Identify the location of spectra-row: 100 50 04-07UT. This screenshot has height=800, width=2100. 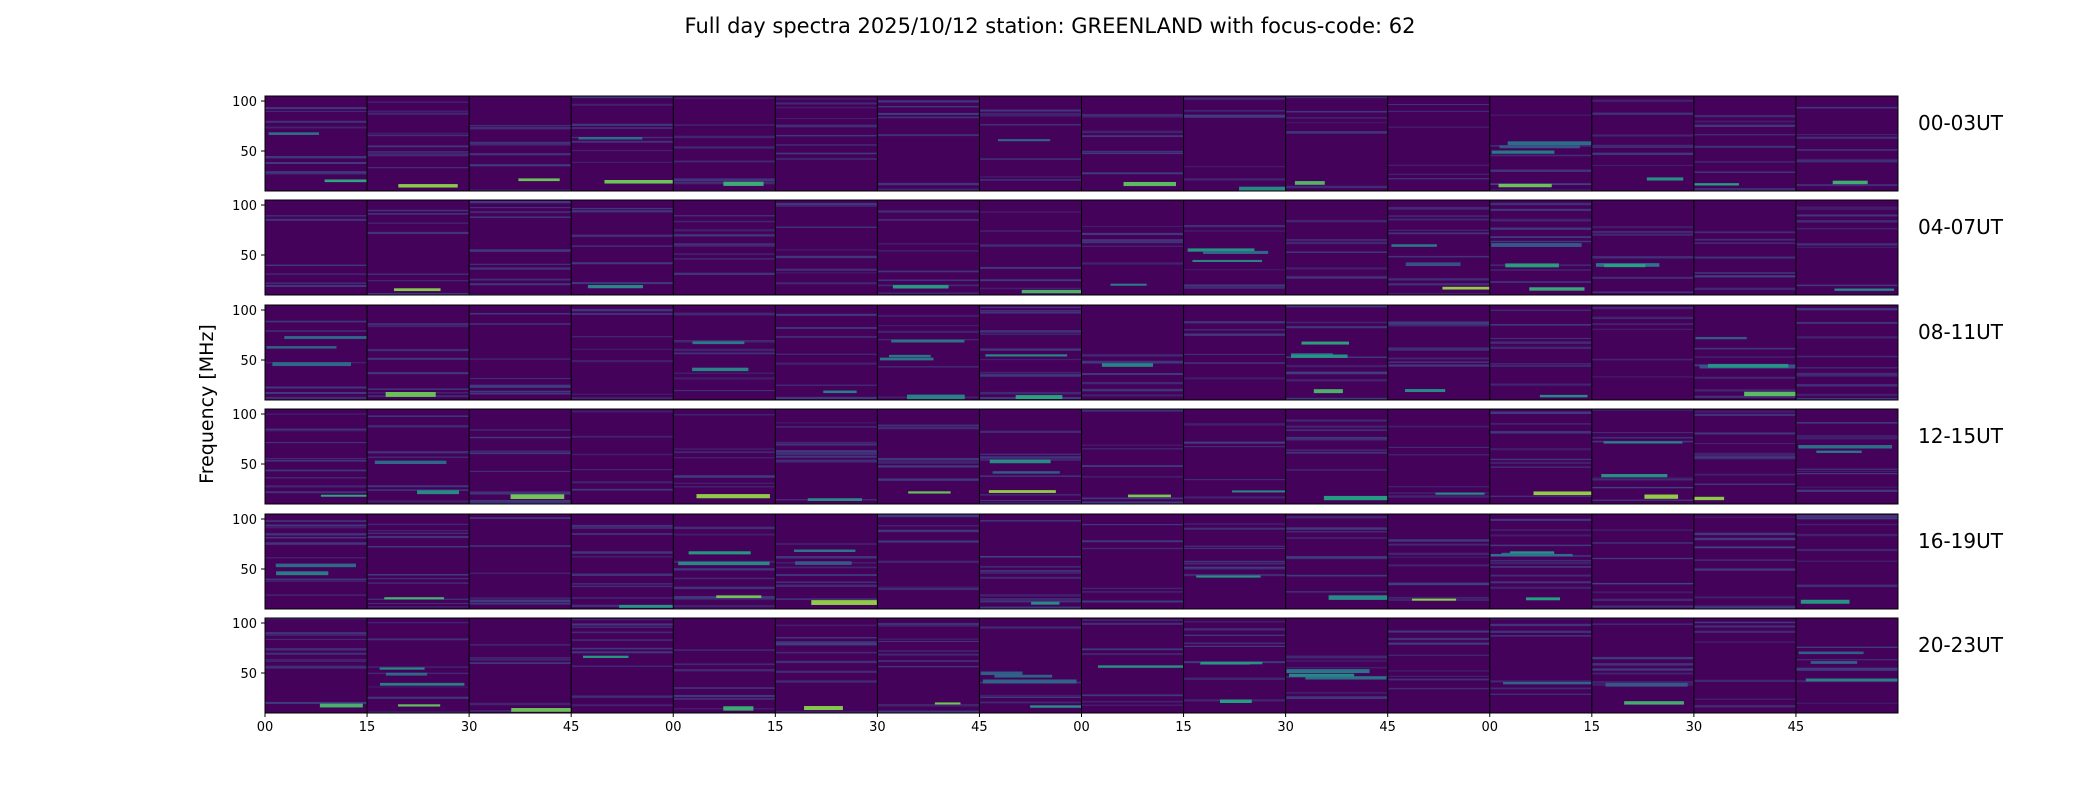
(1118, 247).